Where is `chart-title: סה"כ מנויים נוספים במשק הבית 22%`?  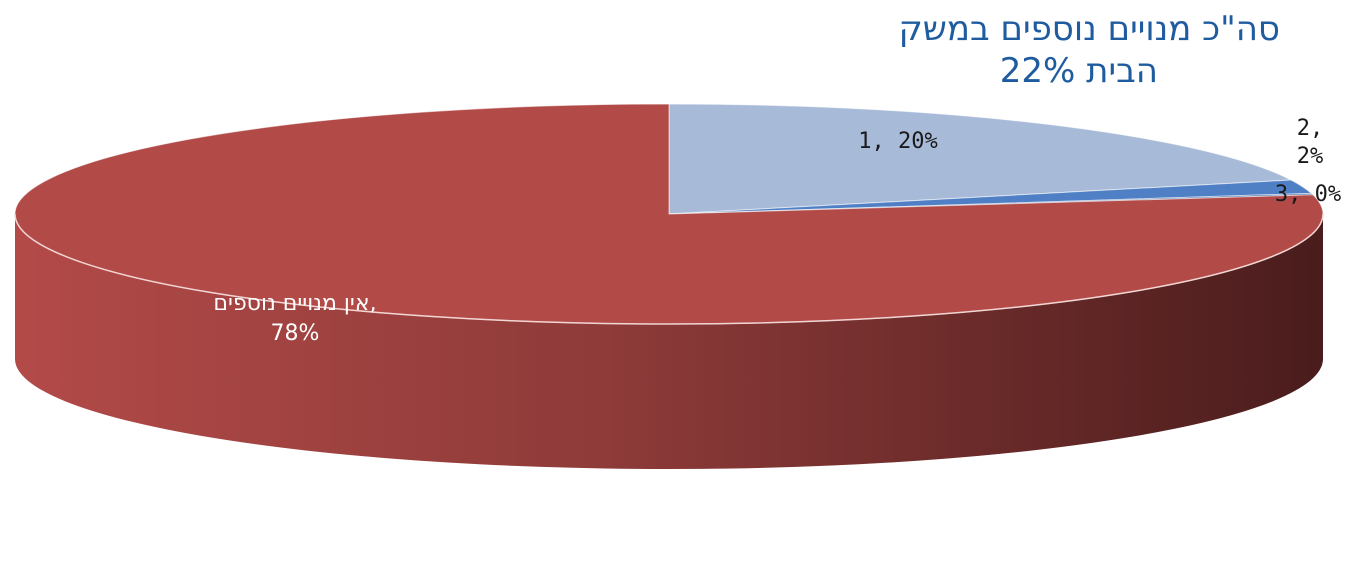
chart-title: סה"כ מנויים נוספים במשק הבית 22% is located at coordinates (1089, 50).